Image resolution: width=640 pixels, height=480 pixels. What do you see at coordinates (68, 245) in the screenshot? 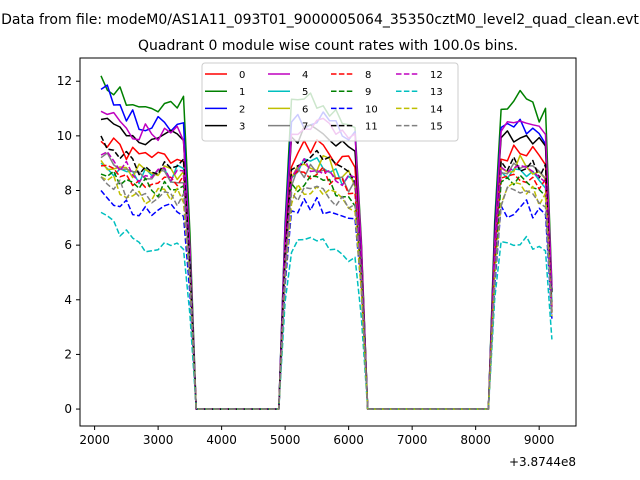
I see `y-tick-label: 6` at bounding box center [68, 245].